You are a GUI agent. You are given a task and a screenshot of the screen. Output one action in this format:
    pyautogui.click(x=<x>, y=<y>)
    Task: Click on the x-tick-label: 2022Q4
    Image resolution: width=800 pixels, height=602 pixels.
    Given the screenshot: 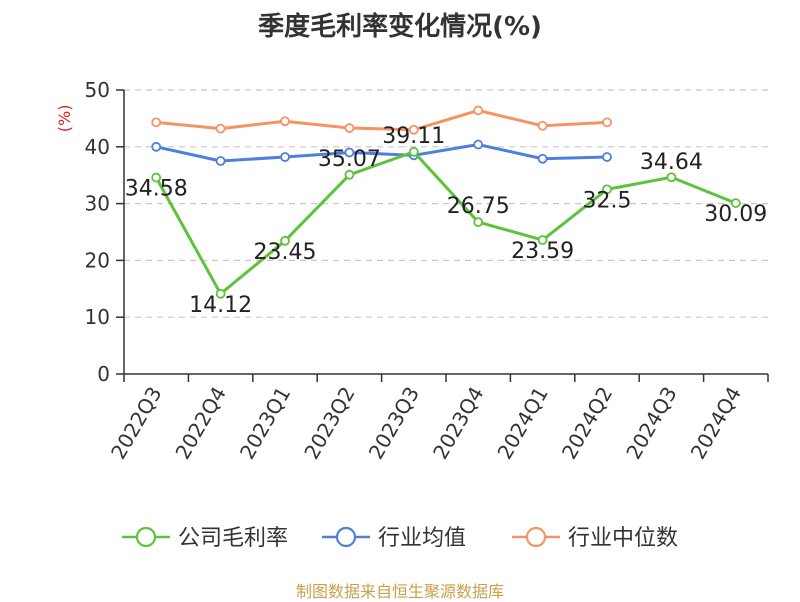 What is the action you would take?
    pyautogui.click(x=200, y=423)
    